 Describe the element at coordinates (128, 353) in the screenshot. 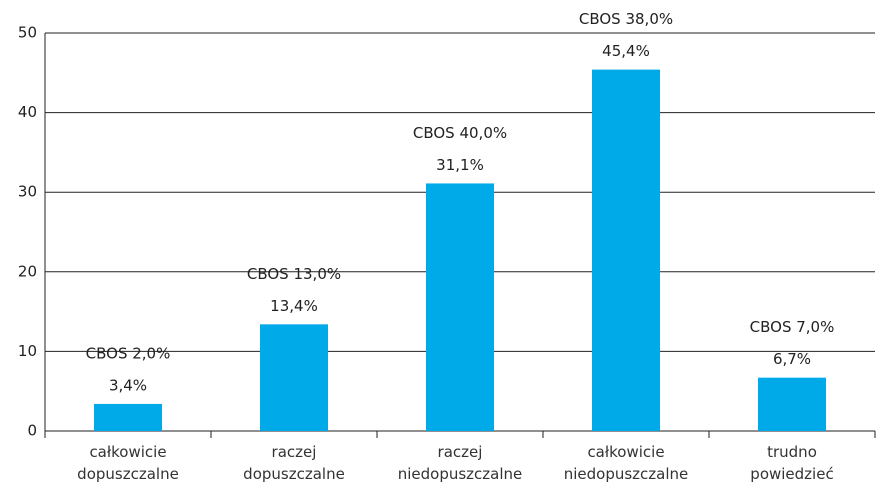

I see `annotation: CBOS 2,0%` at that location.